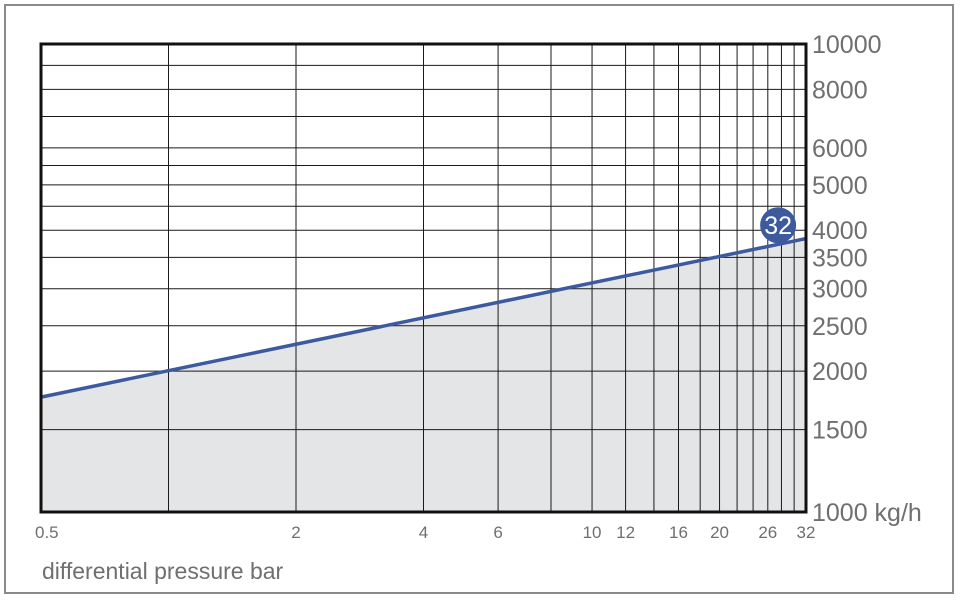  Describe the element at coordinates (678, 532) in the screenshot. I see `x-tick-label: 16` at that location.